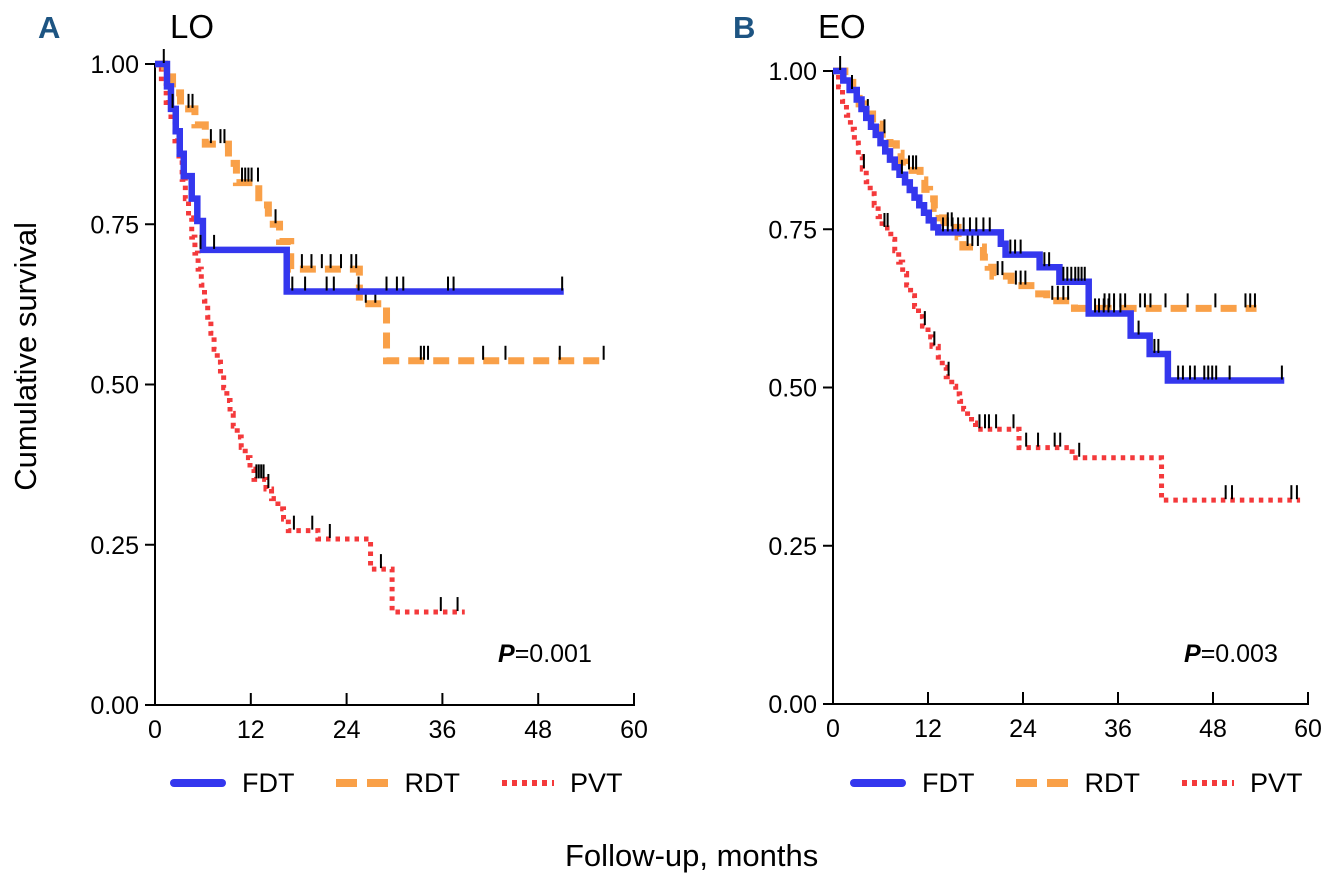 This screenshot has width=1334, height=892. I want to click on km-curve-fdt-panel-B, so click(1059, 225).